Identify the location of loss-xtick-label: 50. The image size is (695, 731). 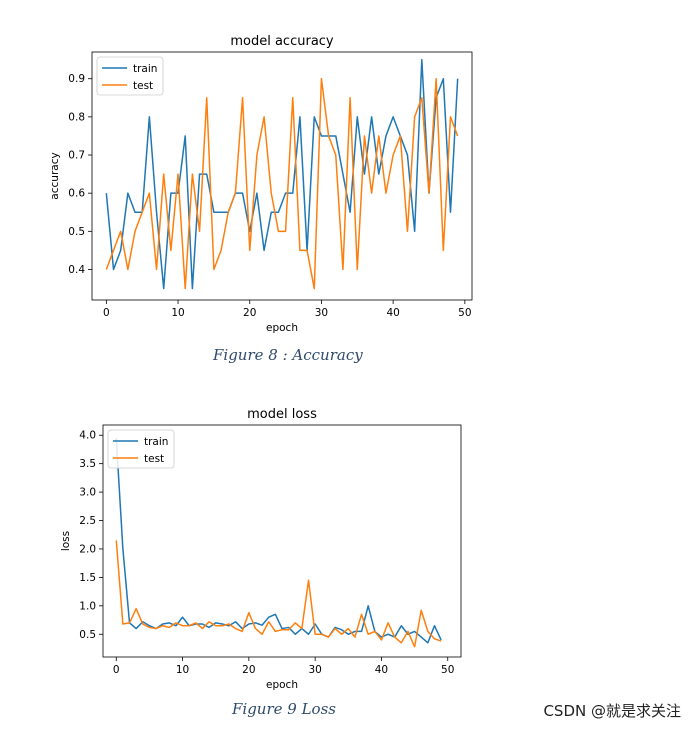
(447, 670).